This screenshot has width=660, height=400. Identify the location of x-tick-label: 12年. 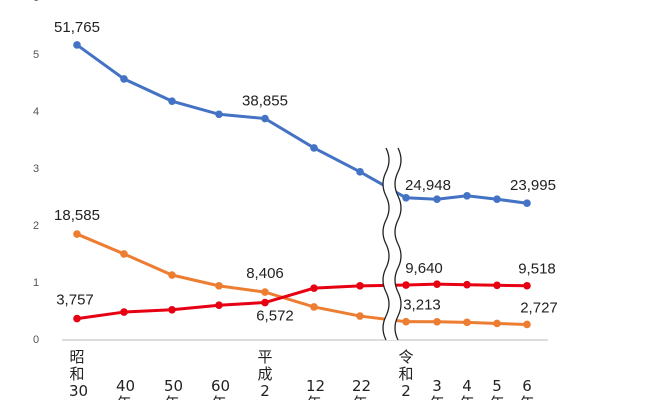
(316, 388).